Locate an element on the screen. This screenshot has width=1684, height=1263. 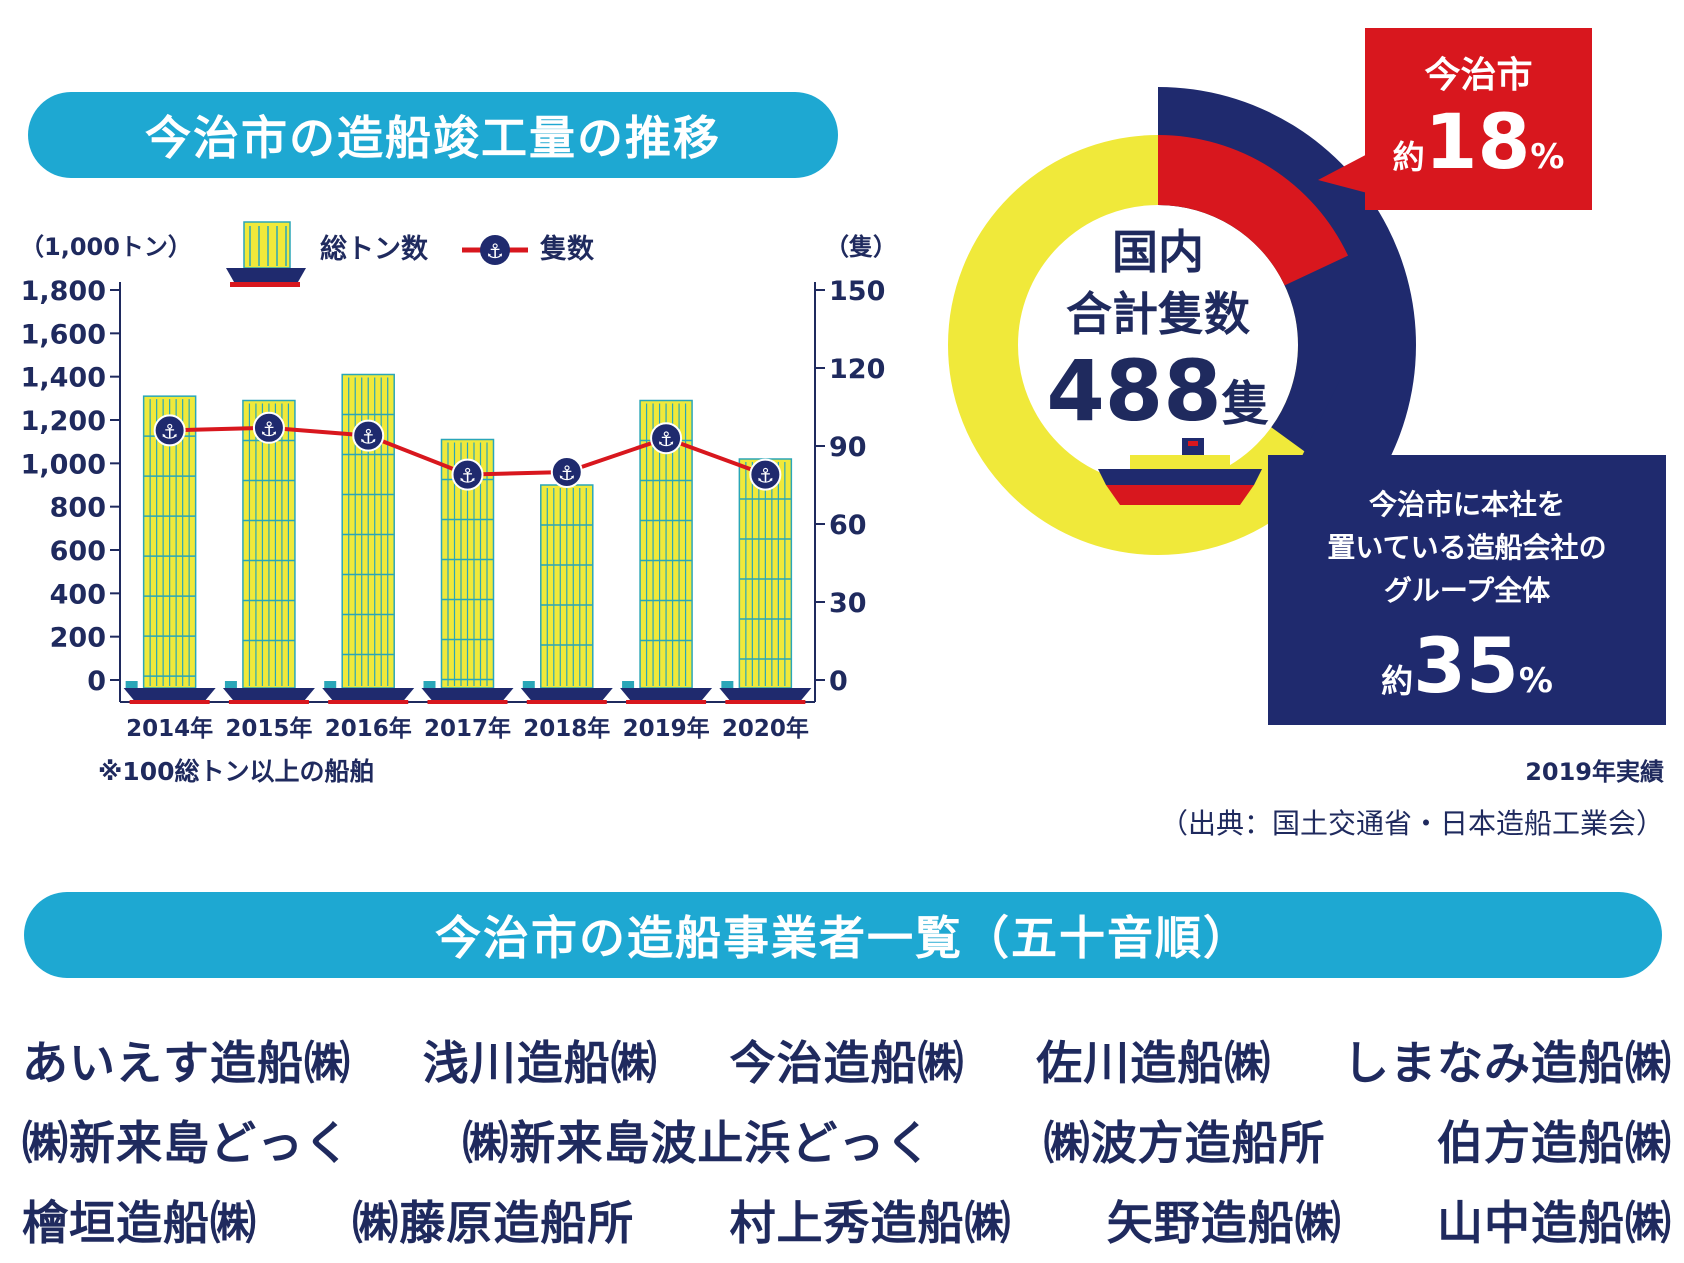
left-tick-label: 1,000 is located at coordinates (63, 464).